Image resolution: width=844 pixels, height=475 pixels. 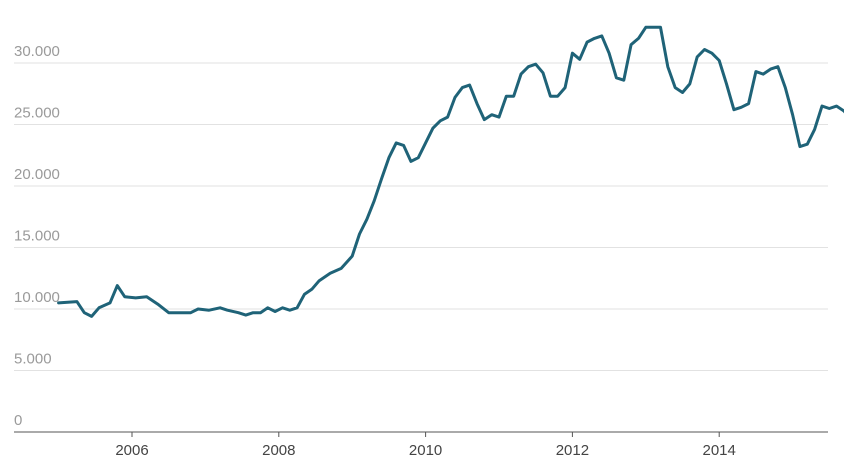 I want to click on y-axis-labels: 0 5.000 10.000 15.000 20.000 25.000 30.000, so click(x=37, y=236).